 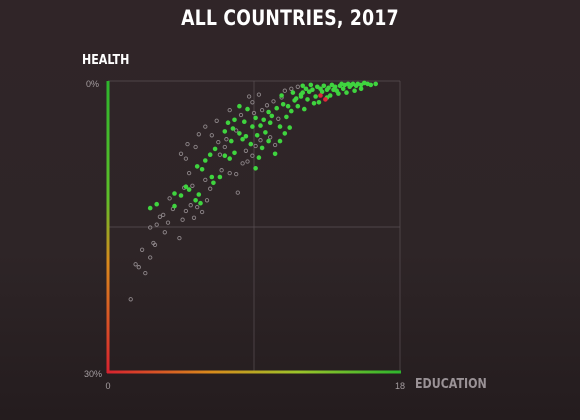 I want to click on x-tick-start: 0, so click(x=107, y=386).